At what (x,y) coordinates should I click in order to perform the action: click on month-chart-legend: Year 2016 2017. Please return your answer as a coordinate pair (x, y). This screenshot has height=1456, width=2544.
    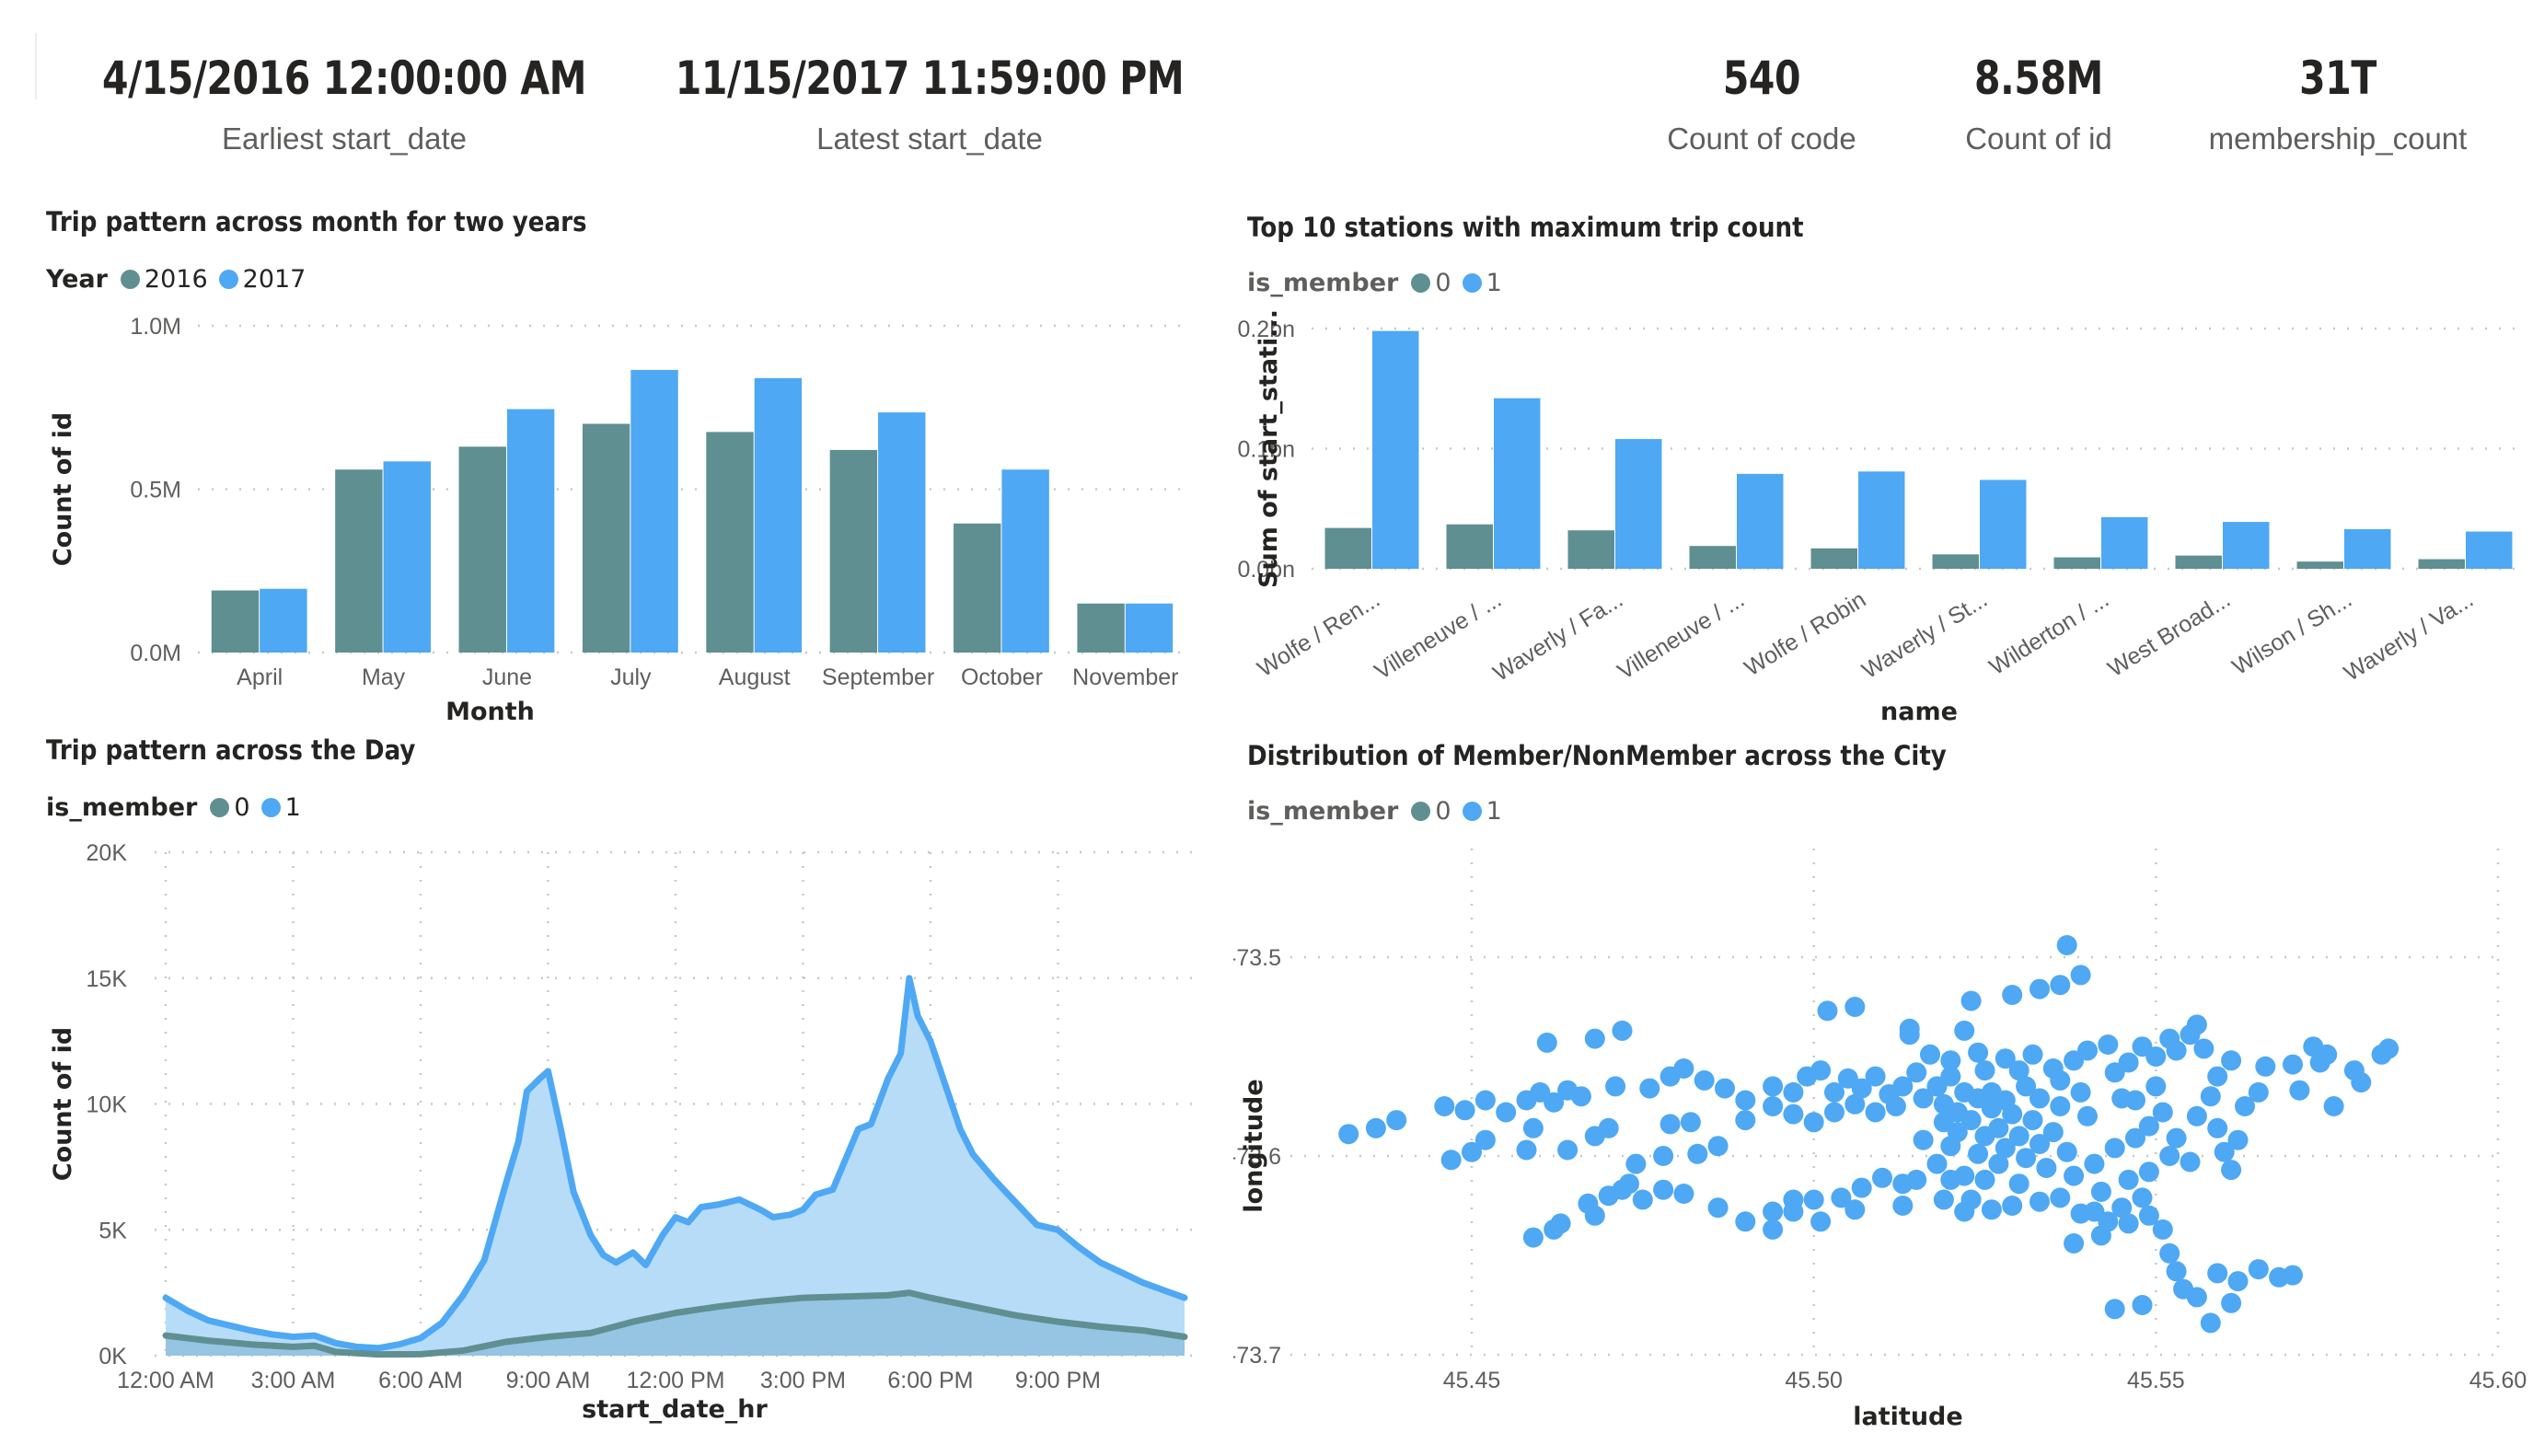
    Looking at the image, I should click on (181, 279).